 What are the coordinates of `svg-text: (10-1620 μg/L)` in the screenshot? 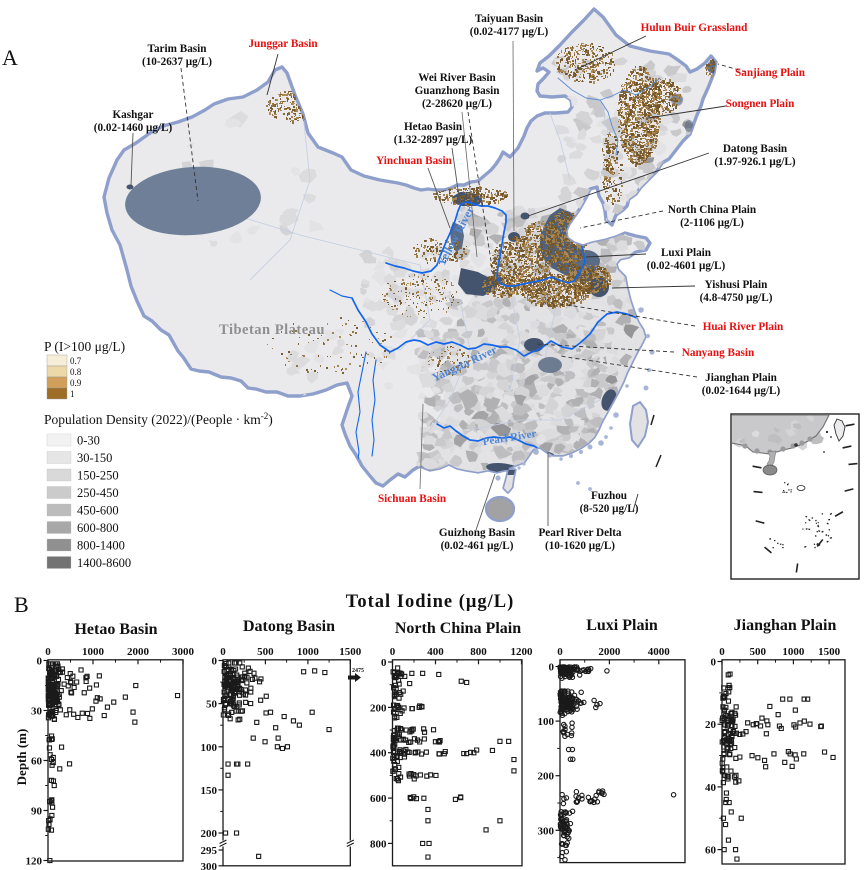 It's located at (580, 546).